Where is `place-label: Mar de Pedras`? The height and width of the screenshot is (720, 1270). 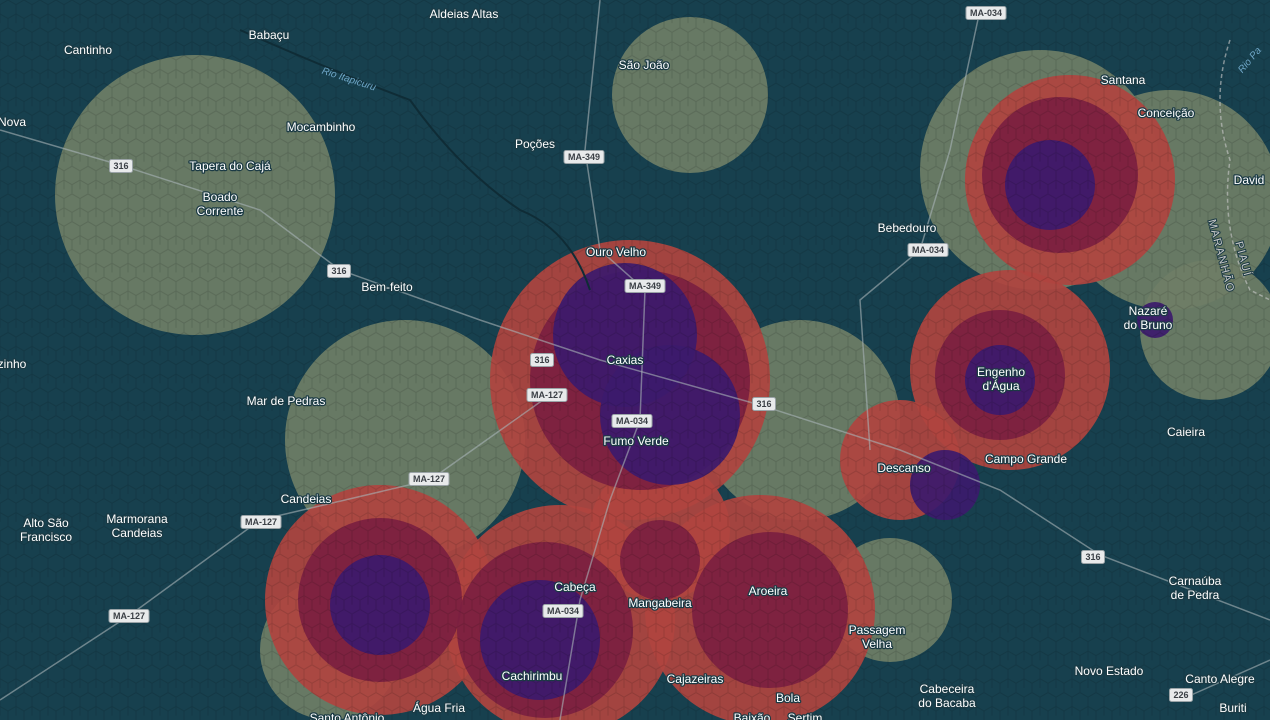 place-label: Mar de Pedras is located at coordinates (286, 401).